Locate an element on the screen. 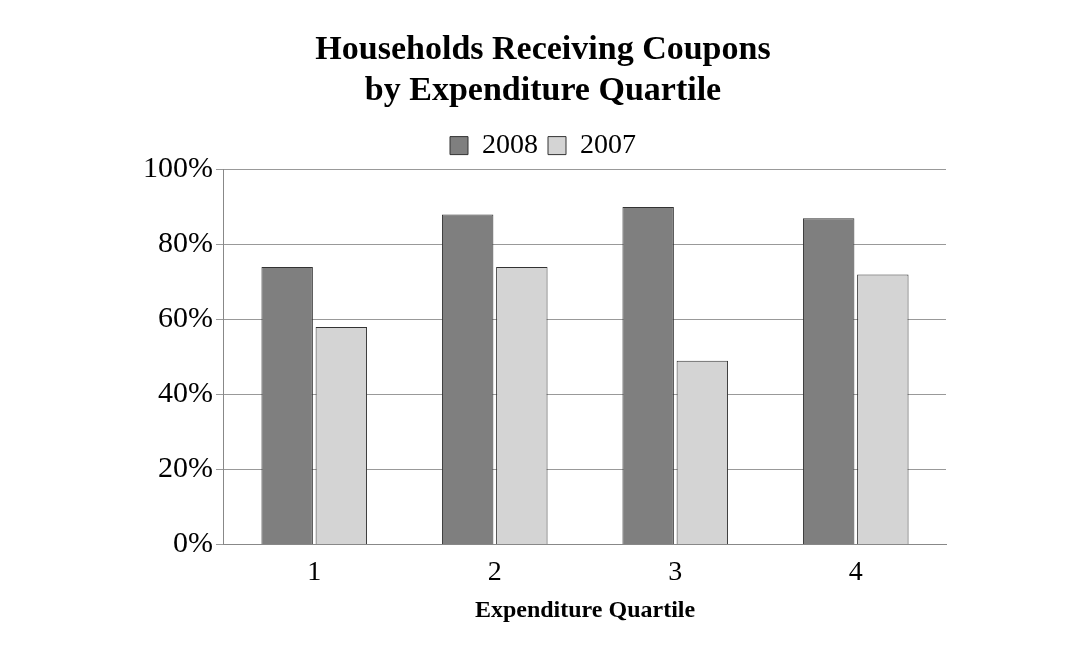 This screenshot has width=1086, height=649. x-tick-label: 2 is located at coordinates (494, 570).